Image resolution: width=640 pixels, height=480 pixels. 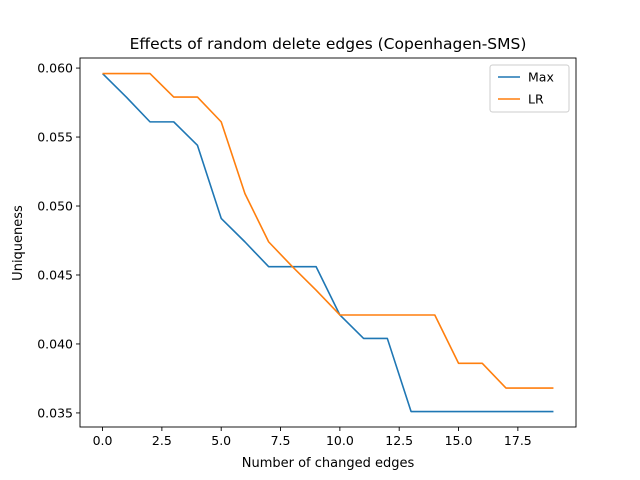 What do you see at coordinates (55, 206) in the screenshot?
I see `y-tick-label: 0.050` at bounding box center [55, 206].